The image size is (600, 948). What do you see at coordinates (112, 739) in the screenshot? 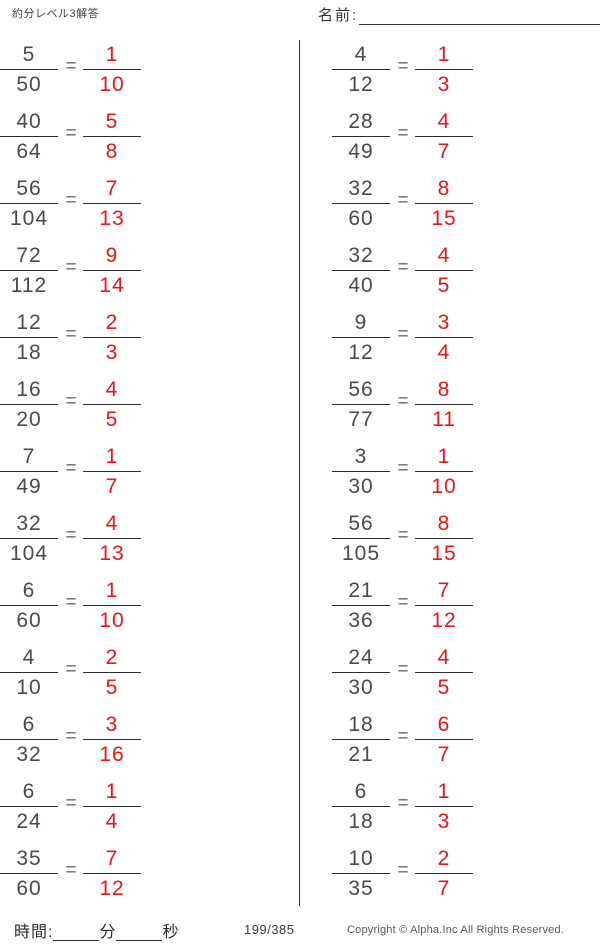
I see `answer-fraction: 3 16` at bounding box center [112, 739].